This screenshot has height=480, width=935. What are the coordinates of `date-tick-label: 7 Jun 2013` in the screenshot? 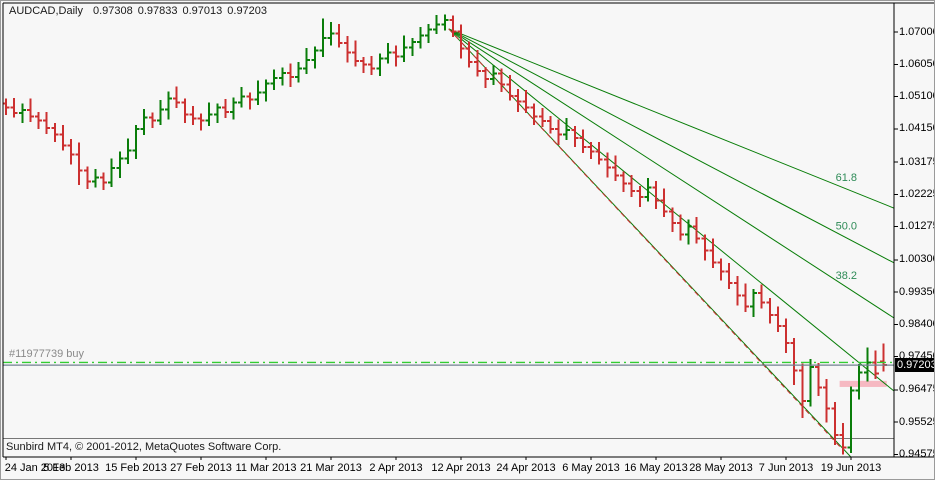 It's located at (786, 468).